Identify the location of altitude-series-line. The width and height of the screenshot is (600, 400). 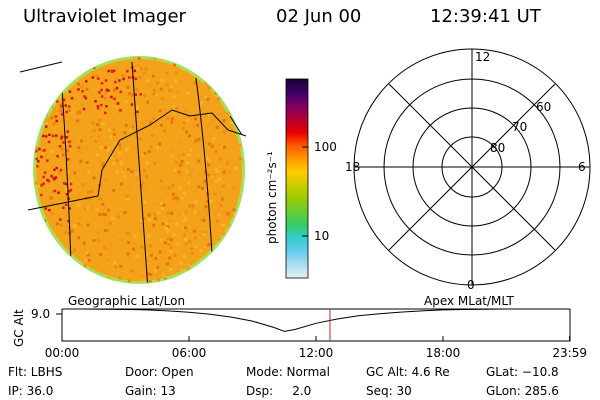
(316, 320).